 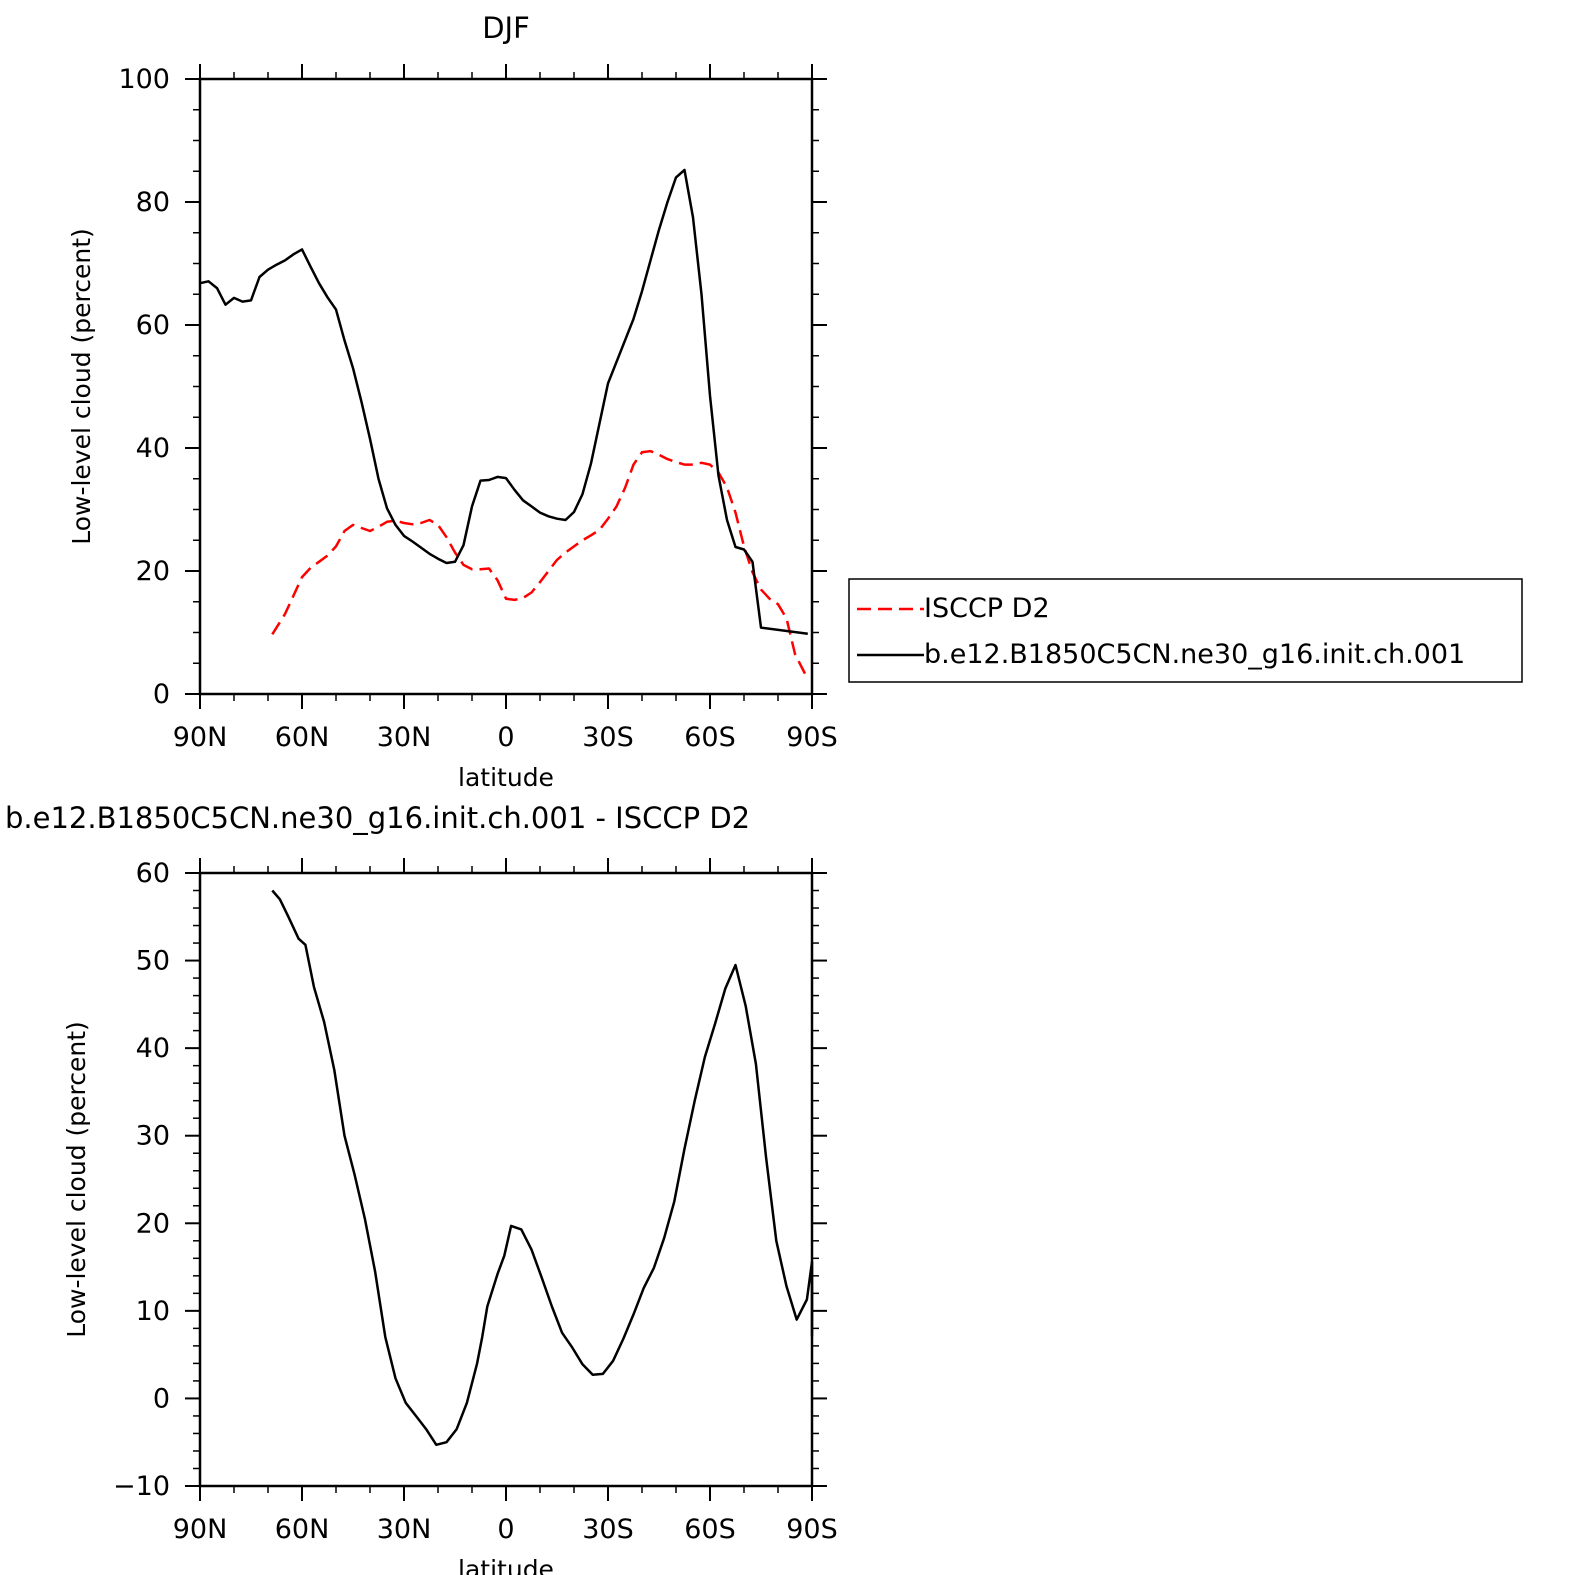 I want to click on y-tick-label: 100, so click(x=144, y=79).